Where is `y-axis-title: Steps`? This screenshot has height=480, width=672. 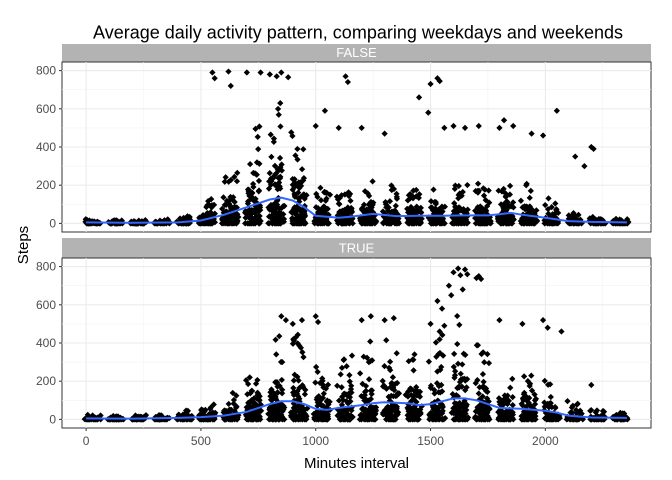 y-axis-title: Steps is located at coordinates (23, 245).